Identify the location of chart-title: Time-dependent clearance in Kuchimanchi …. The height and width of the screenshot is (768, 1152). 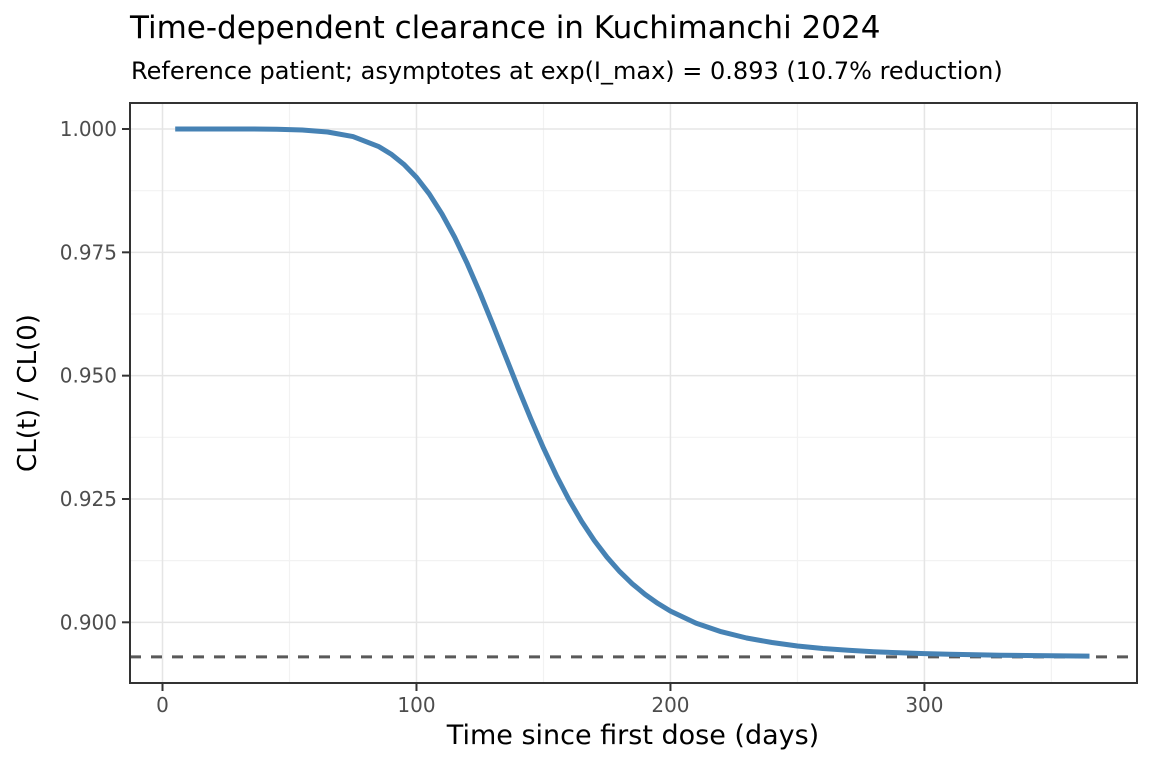
(504, 28).